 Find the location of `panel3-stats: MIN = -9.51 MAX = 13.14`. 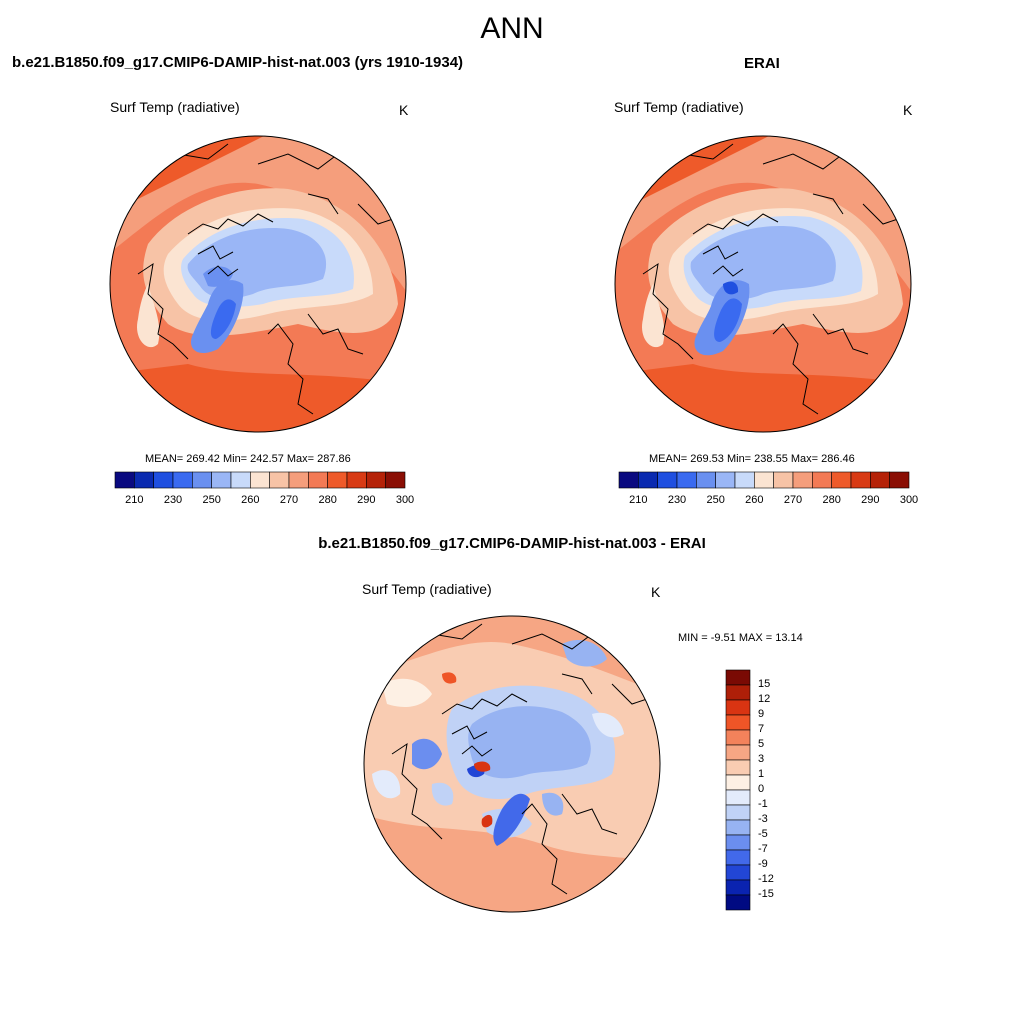

panel3-stats: MIN = -9.51 MAX = 13.14 is located at coordinates (740, 638).